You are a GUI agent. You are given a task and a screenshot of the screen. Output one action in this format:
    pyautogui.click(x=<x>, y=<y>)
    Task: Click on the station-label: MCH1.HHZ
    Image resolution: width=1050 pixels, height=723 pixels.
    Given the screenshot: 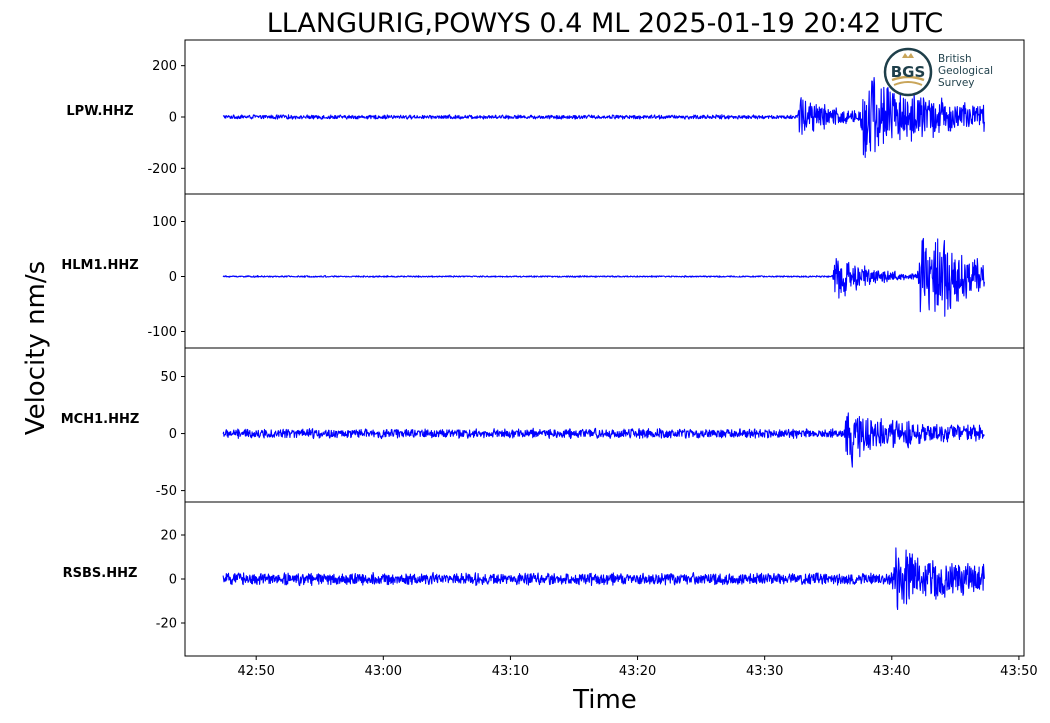 What is the action you would take?
    pyautogui.click(x=100, y=419)
    